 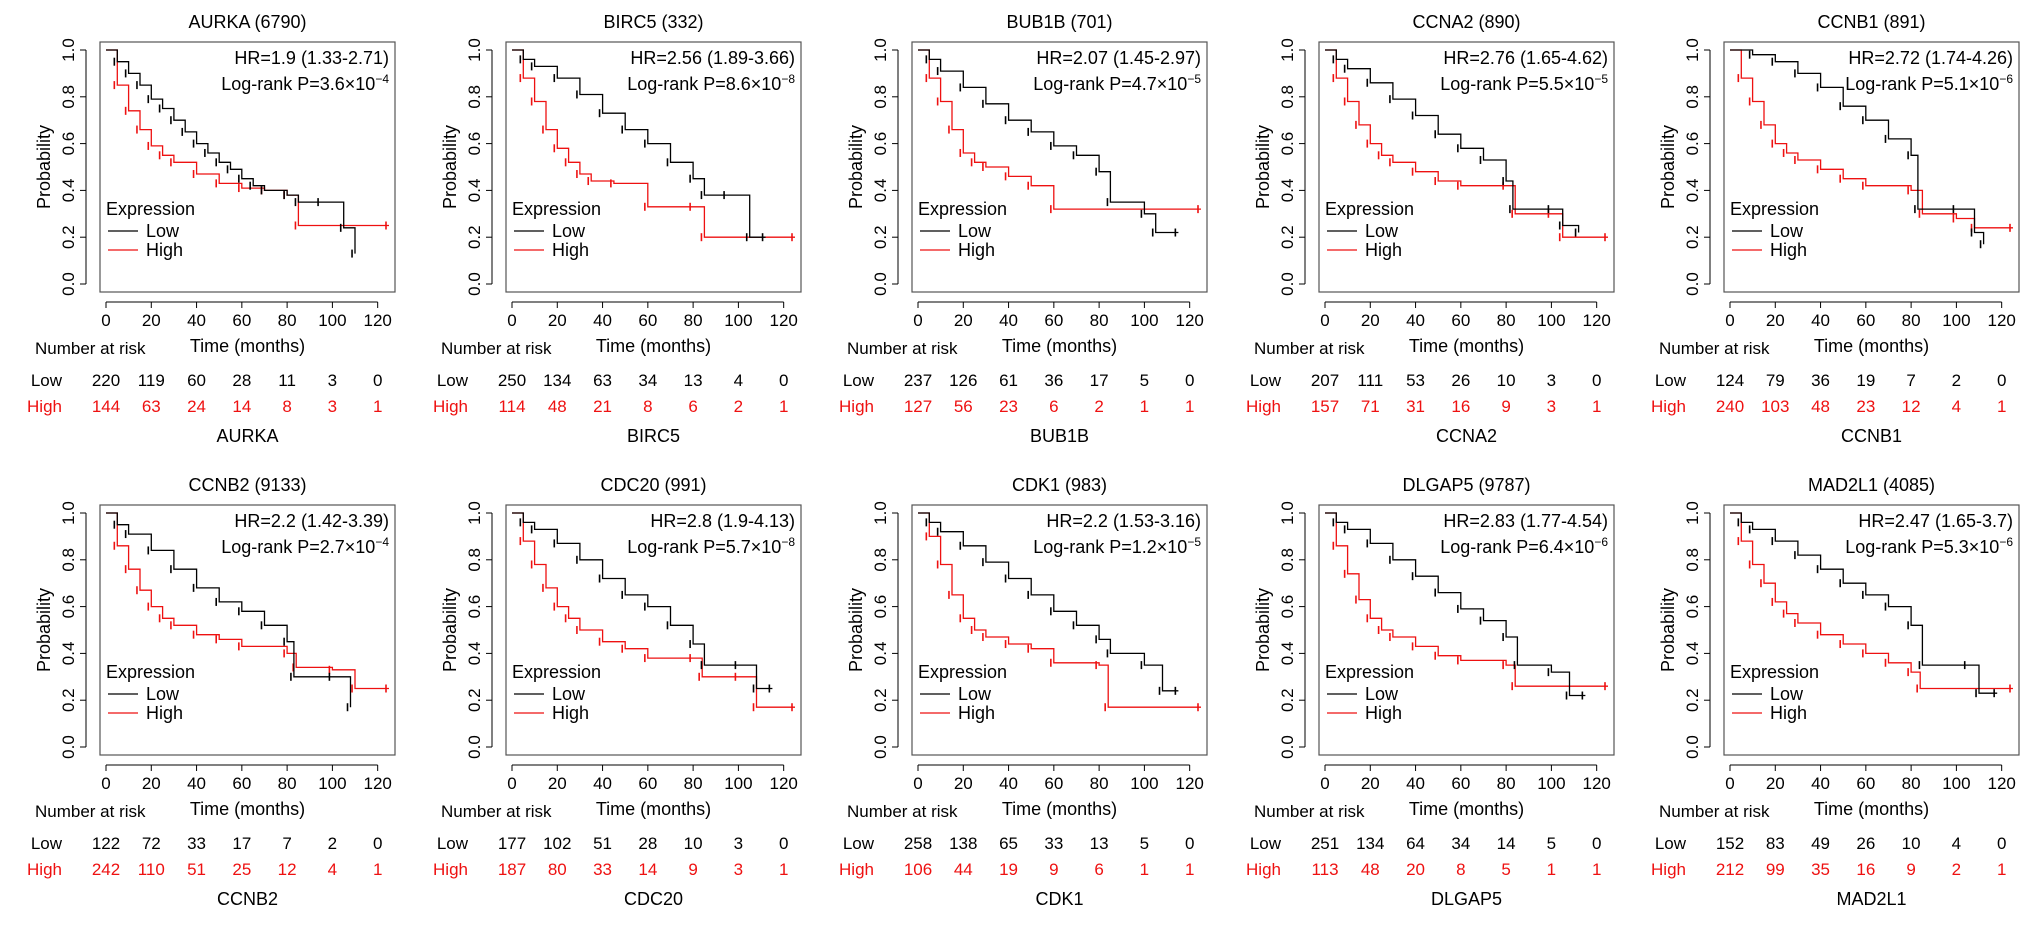 What do you see at coordinates (512, 380) in the screenshot?
I see `risk-count-low: 250` at bounding box center [512, 380].